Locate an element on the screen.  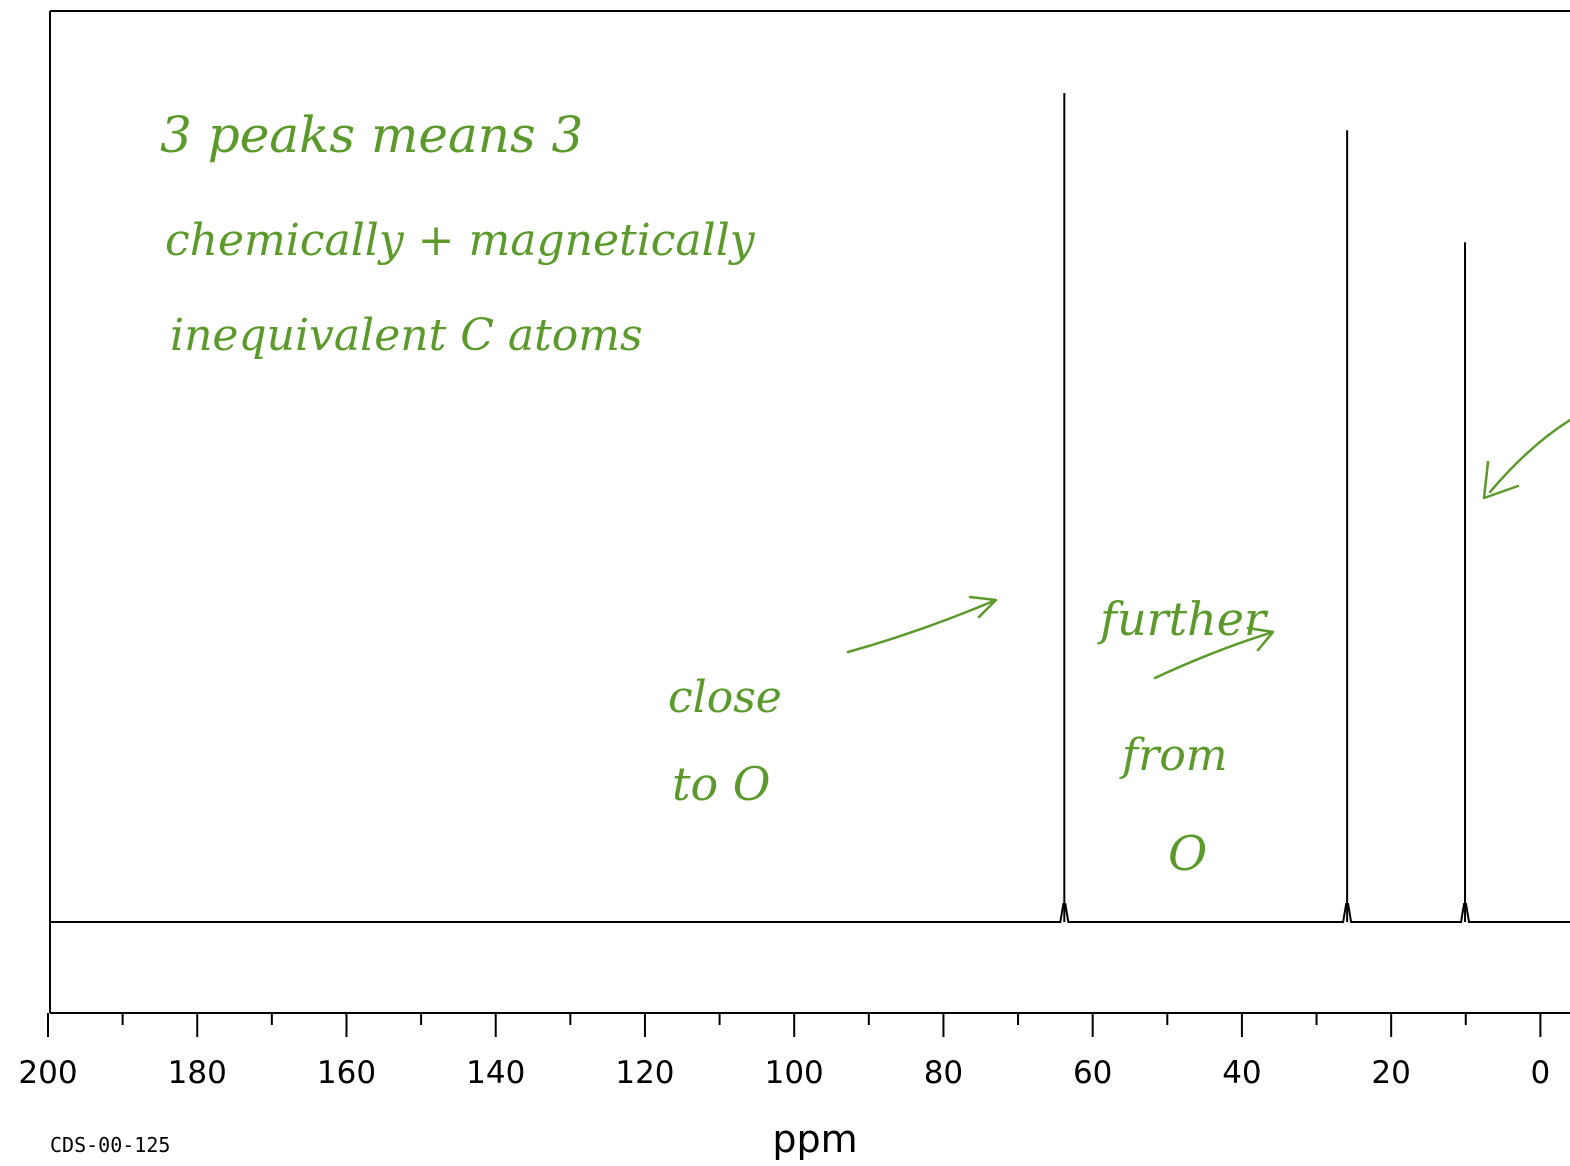
further-note-line-3: O is located at coordinates (1187, 854).